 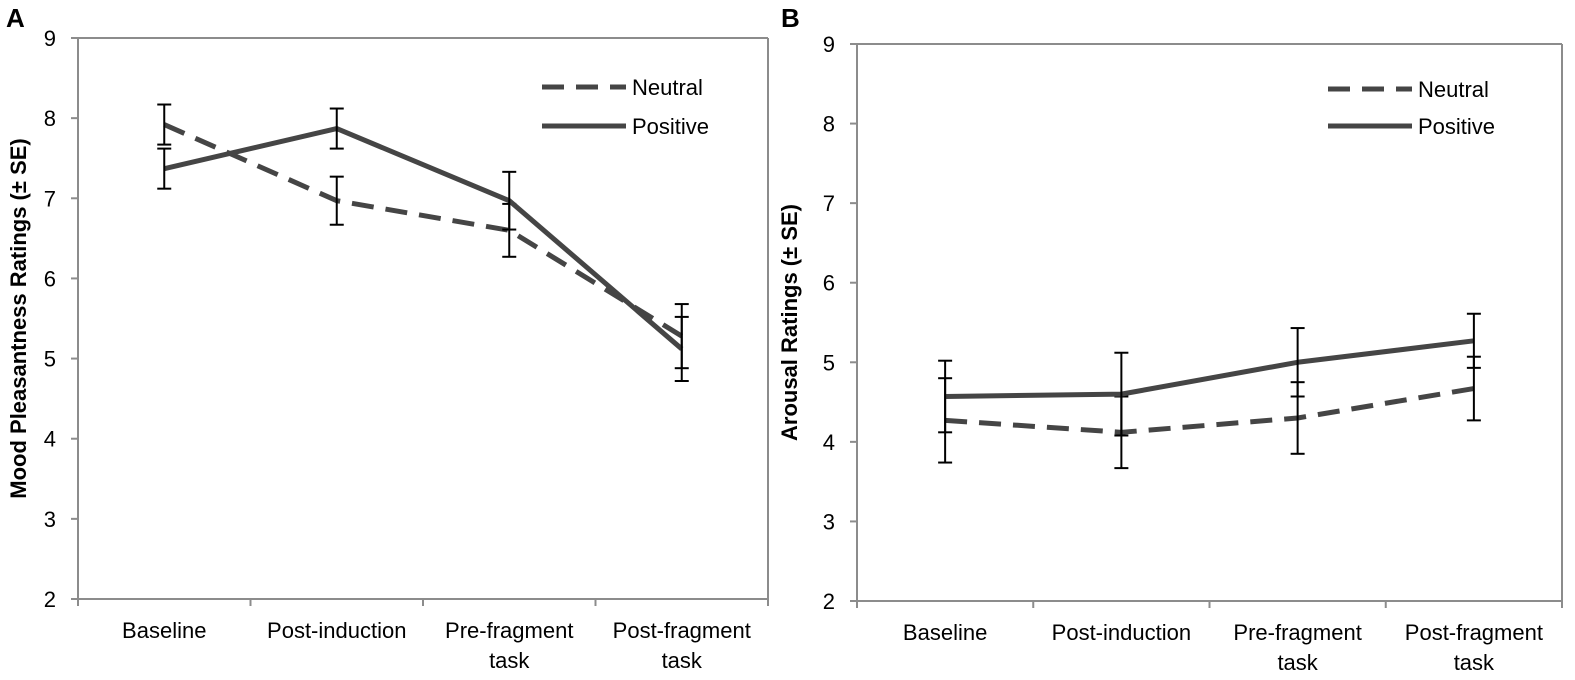 What do you see at coordinates (18, 318) in the screenshot?
I see `y-axis-title: Mood Pleasantness Ratings (± SE)` at bounding box center [18, 318].